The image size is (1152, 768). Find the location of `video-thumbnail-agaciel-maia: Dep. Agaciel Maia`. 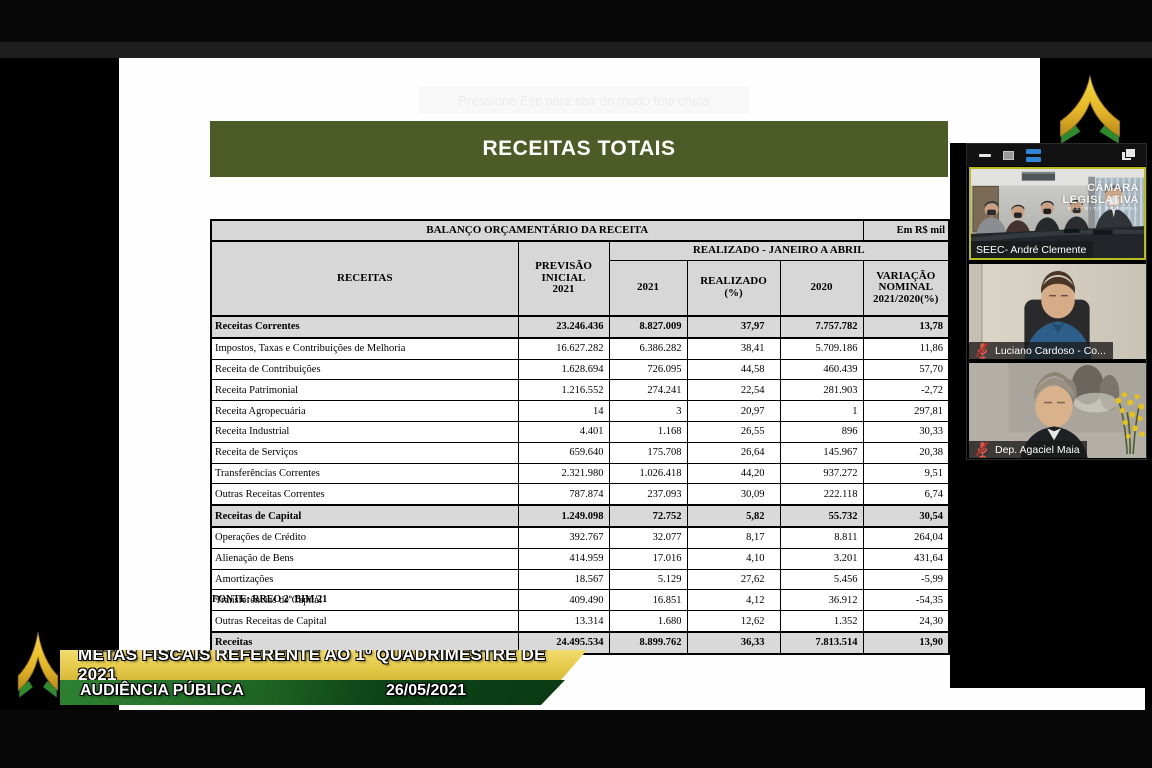

video-thumbnail-agaciel-maia: Dep. Agaciel Maia is located at coordinates (1057, 410).